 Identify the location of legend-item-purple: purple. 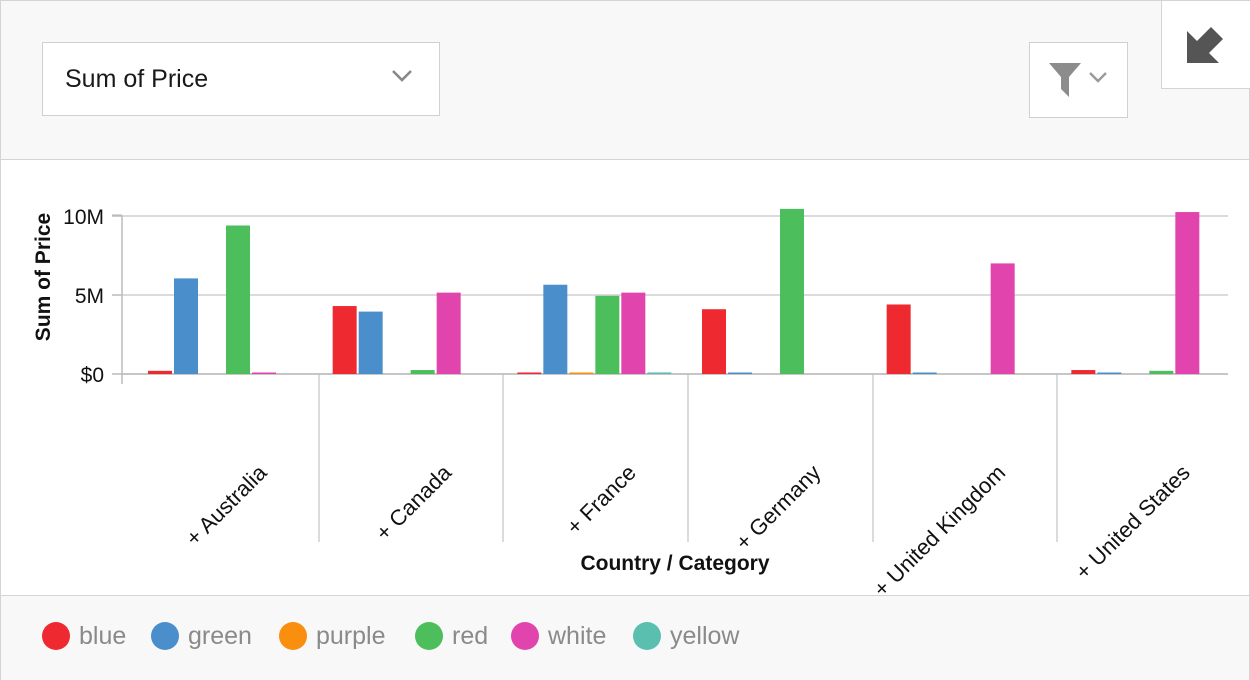
(332, 636).